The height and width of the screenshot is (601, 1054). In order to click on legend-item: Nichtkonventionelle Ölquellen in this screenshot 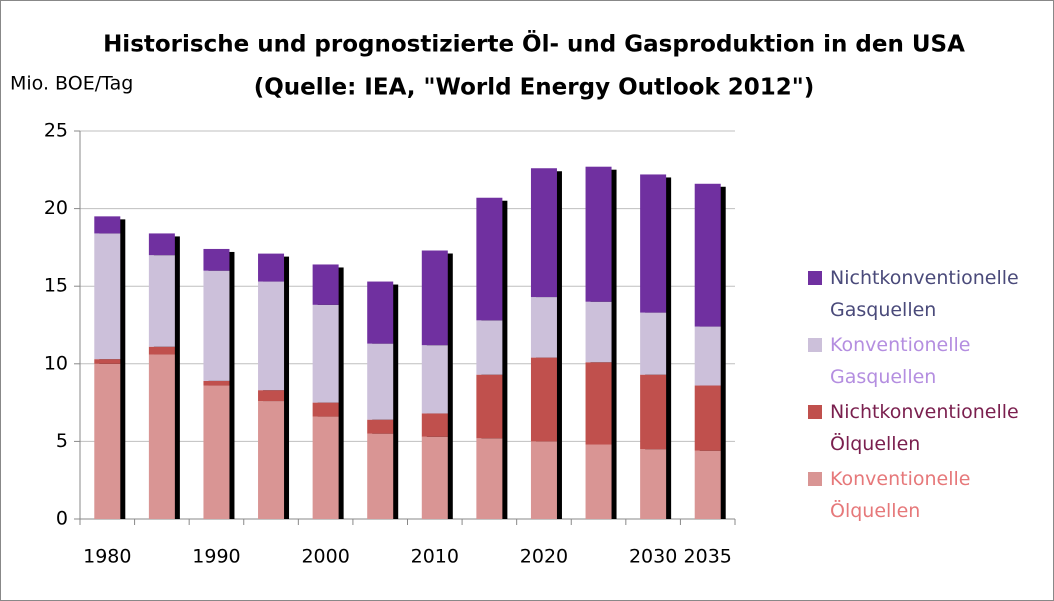, I will do `click(930, 428)`.